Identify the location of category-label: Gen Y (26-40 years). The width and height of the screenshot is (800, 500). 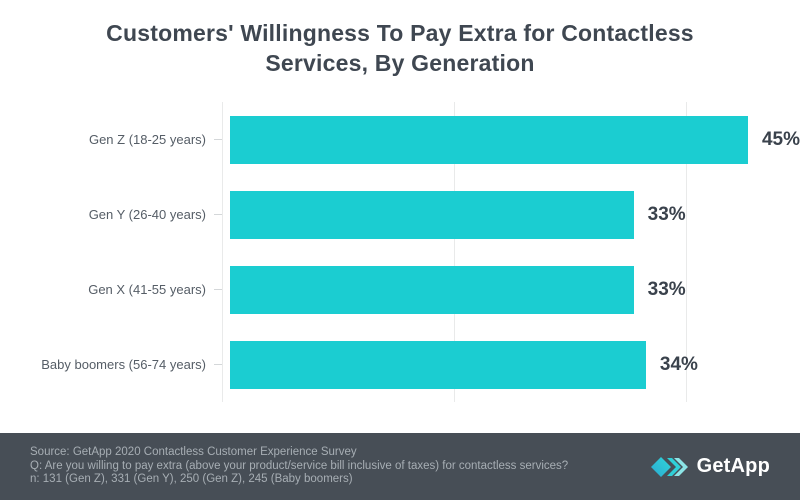
(147, 214).